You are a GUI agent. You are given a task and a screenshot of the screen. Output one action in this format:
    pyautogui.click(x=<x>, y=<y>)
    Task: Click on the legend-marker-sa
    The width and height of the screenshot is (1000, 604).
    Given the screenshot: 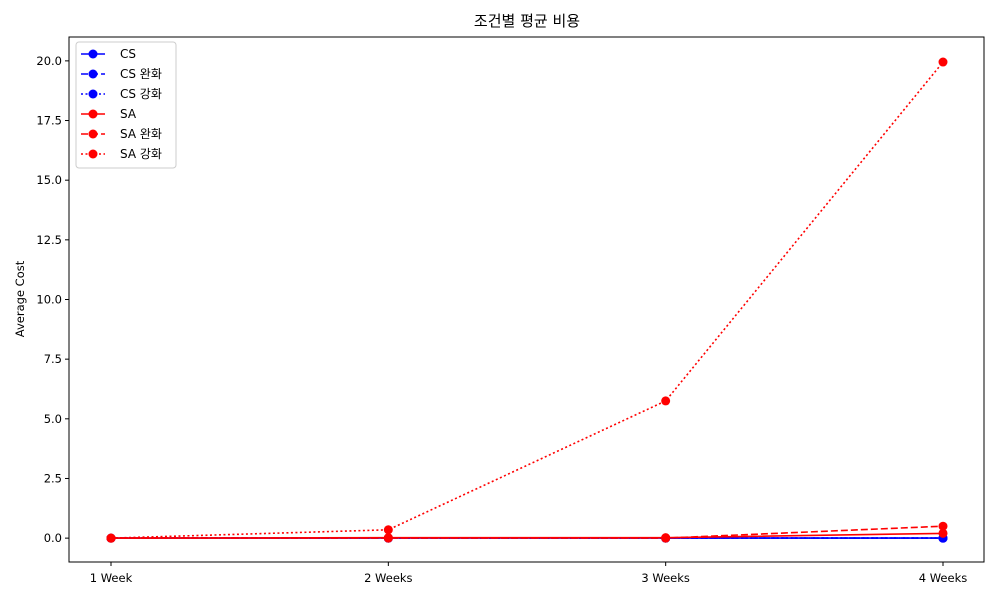 What is the action you would take?
    pyautogui.click(x=93, y=114)
    